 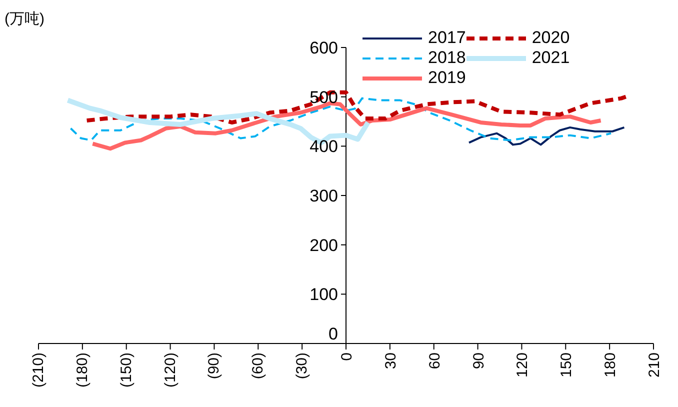 I want to click on x-tick-label: 60, so click(x=435, y=361).